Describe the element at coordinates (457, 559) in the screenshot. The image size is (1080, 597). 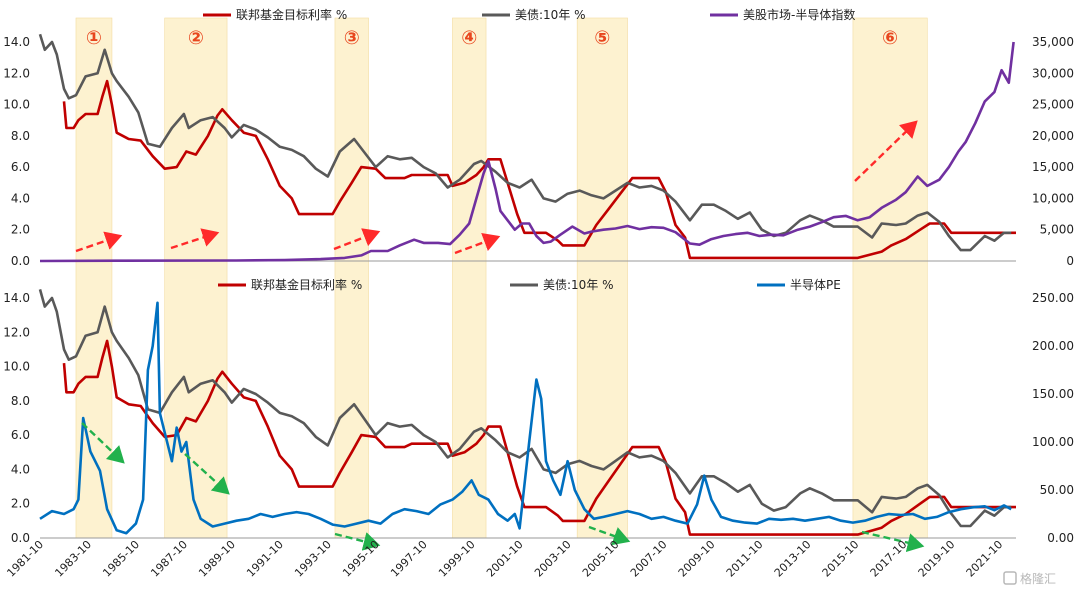
I see `x-tick-label: 1999-10` at that location.